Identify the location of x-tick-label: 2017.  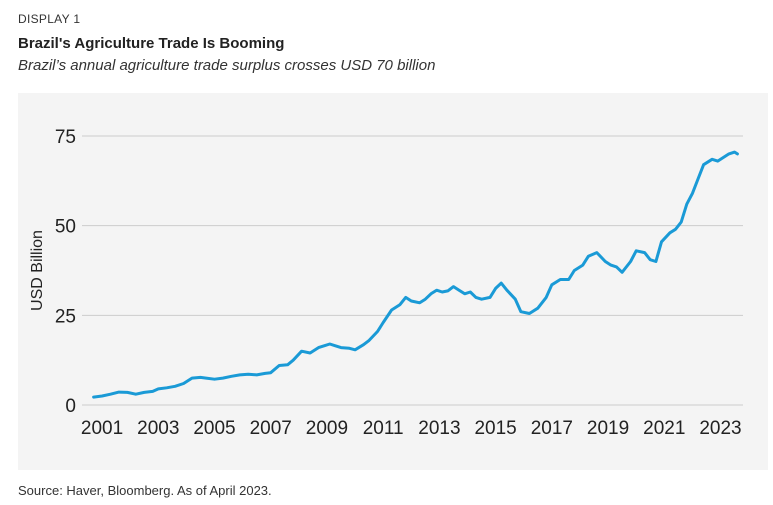
(552, 428).